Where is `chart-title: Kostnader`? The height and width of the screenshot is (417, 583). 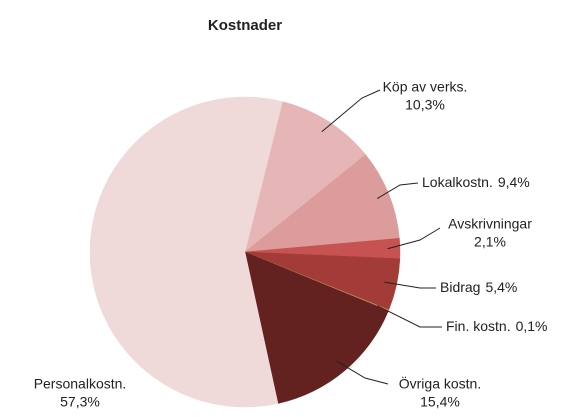
chart-title: Kostnader is located at coordinates (245, 25).